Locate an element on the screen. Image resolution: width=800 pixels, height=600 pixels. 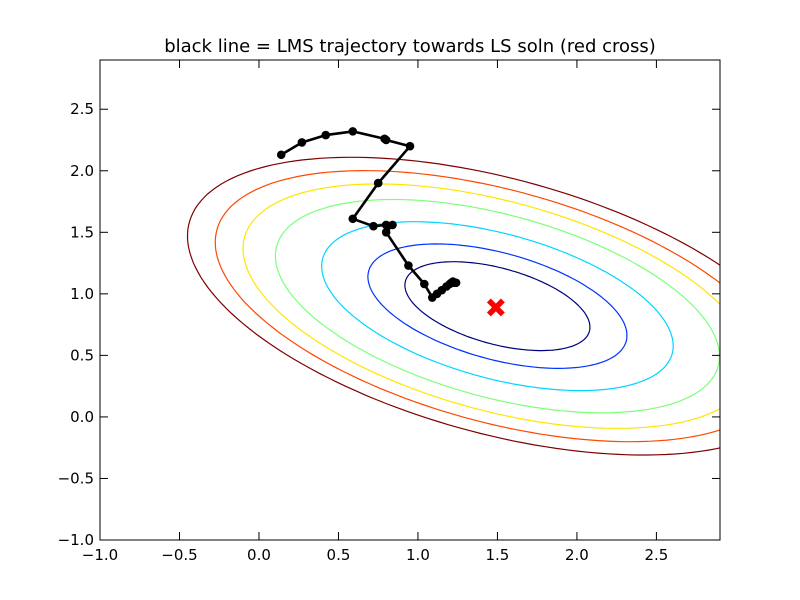
x-tick-label: 0.0 is located at coordinates (259, 555).